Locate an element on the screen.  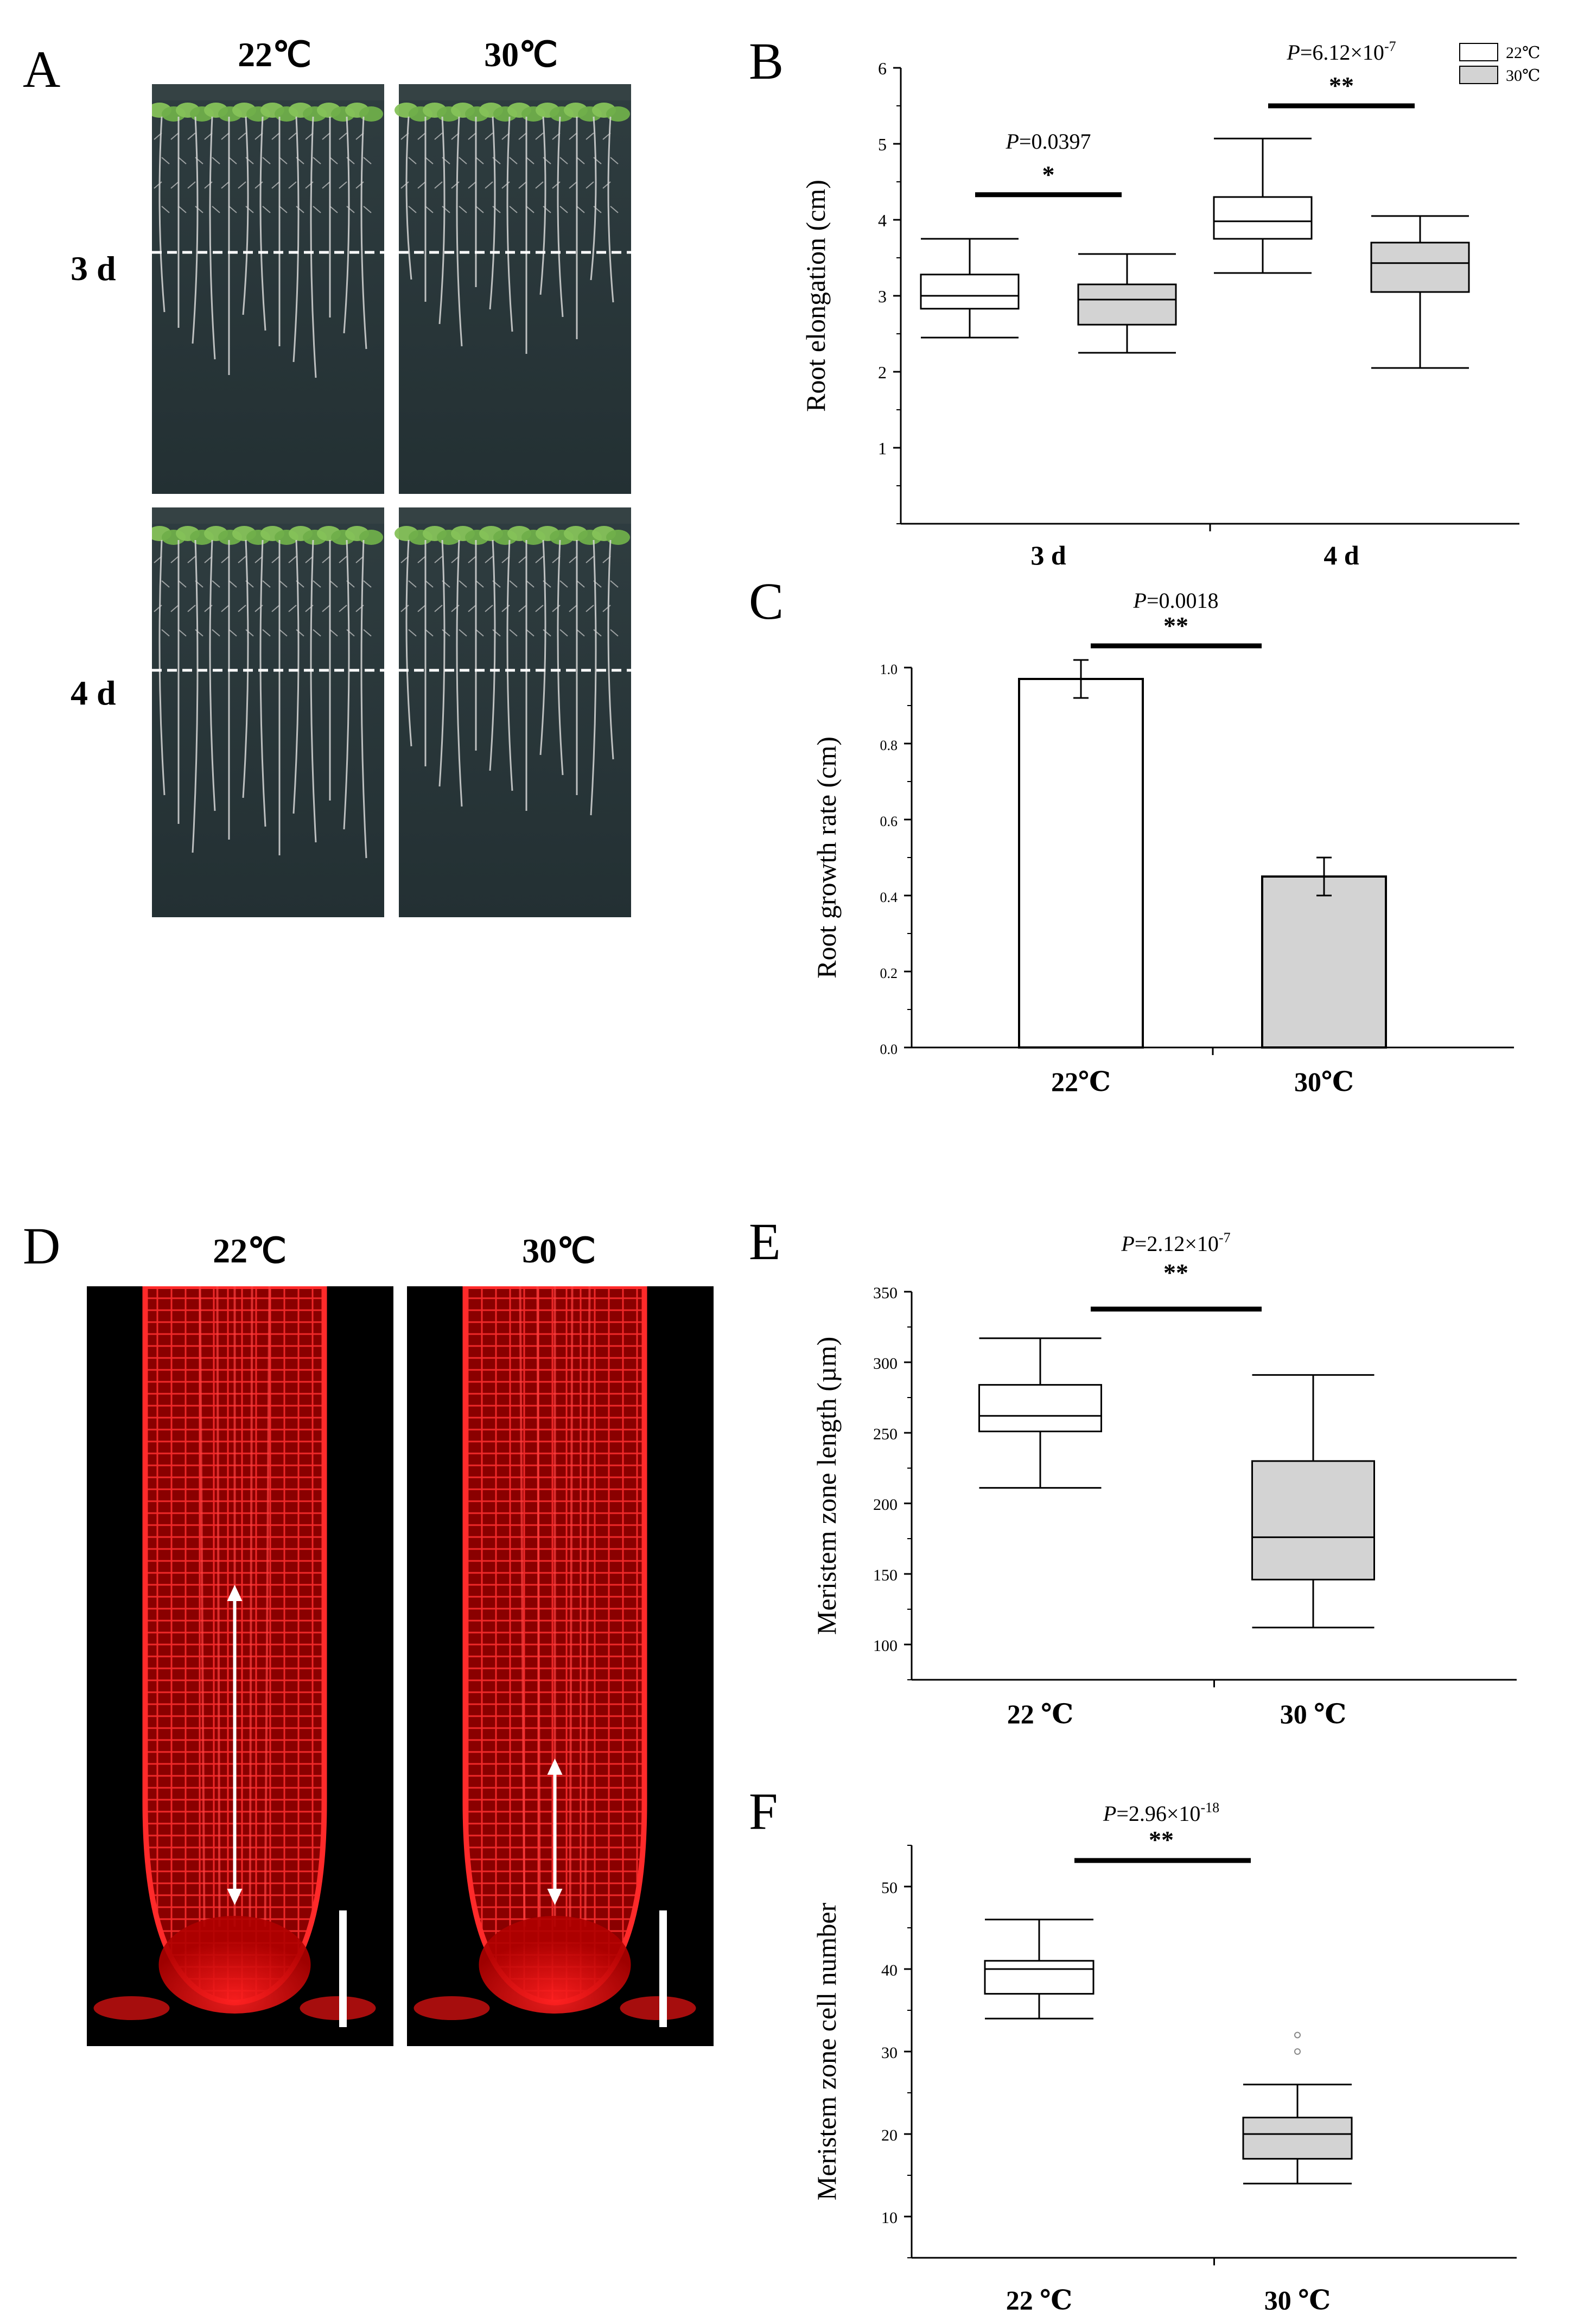
significance-stars: ** is located at coordinates (1161, 1839).